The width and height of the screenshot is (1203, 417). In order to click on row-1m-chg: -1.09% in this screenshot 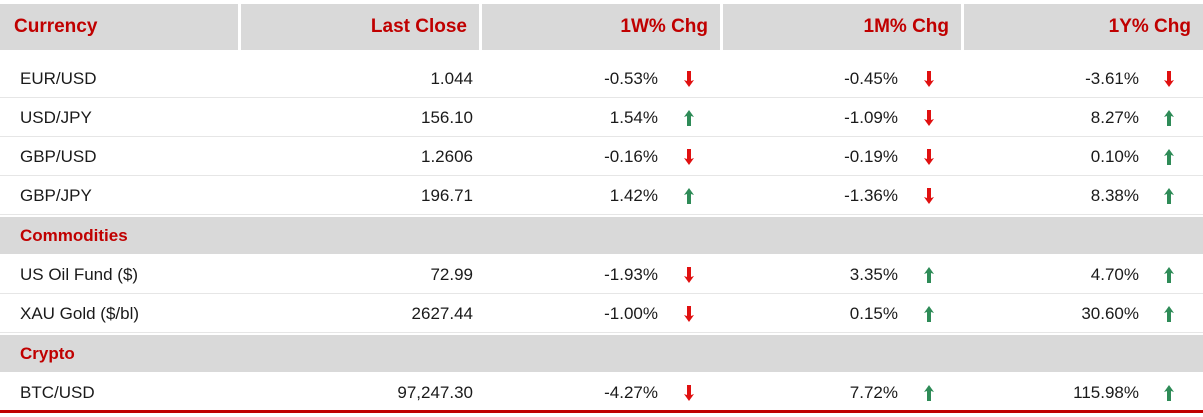, I will do `click(871, 117)`.